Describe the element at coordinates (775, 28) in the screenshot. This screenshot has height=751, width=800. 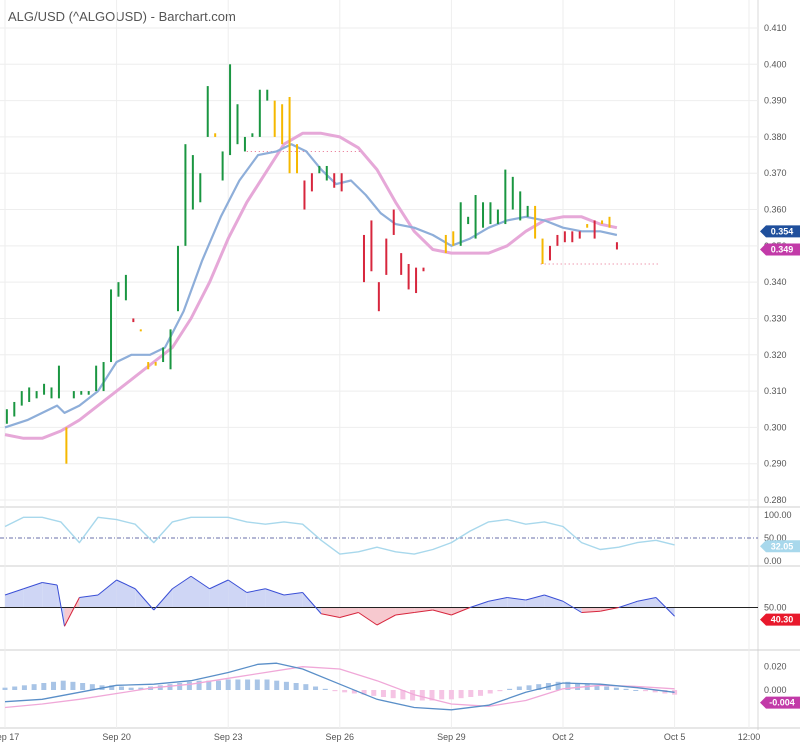
I see `y-tick-label: 0.410` at that location.